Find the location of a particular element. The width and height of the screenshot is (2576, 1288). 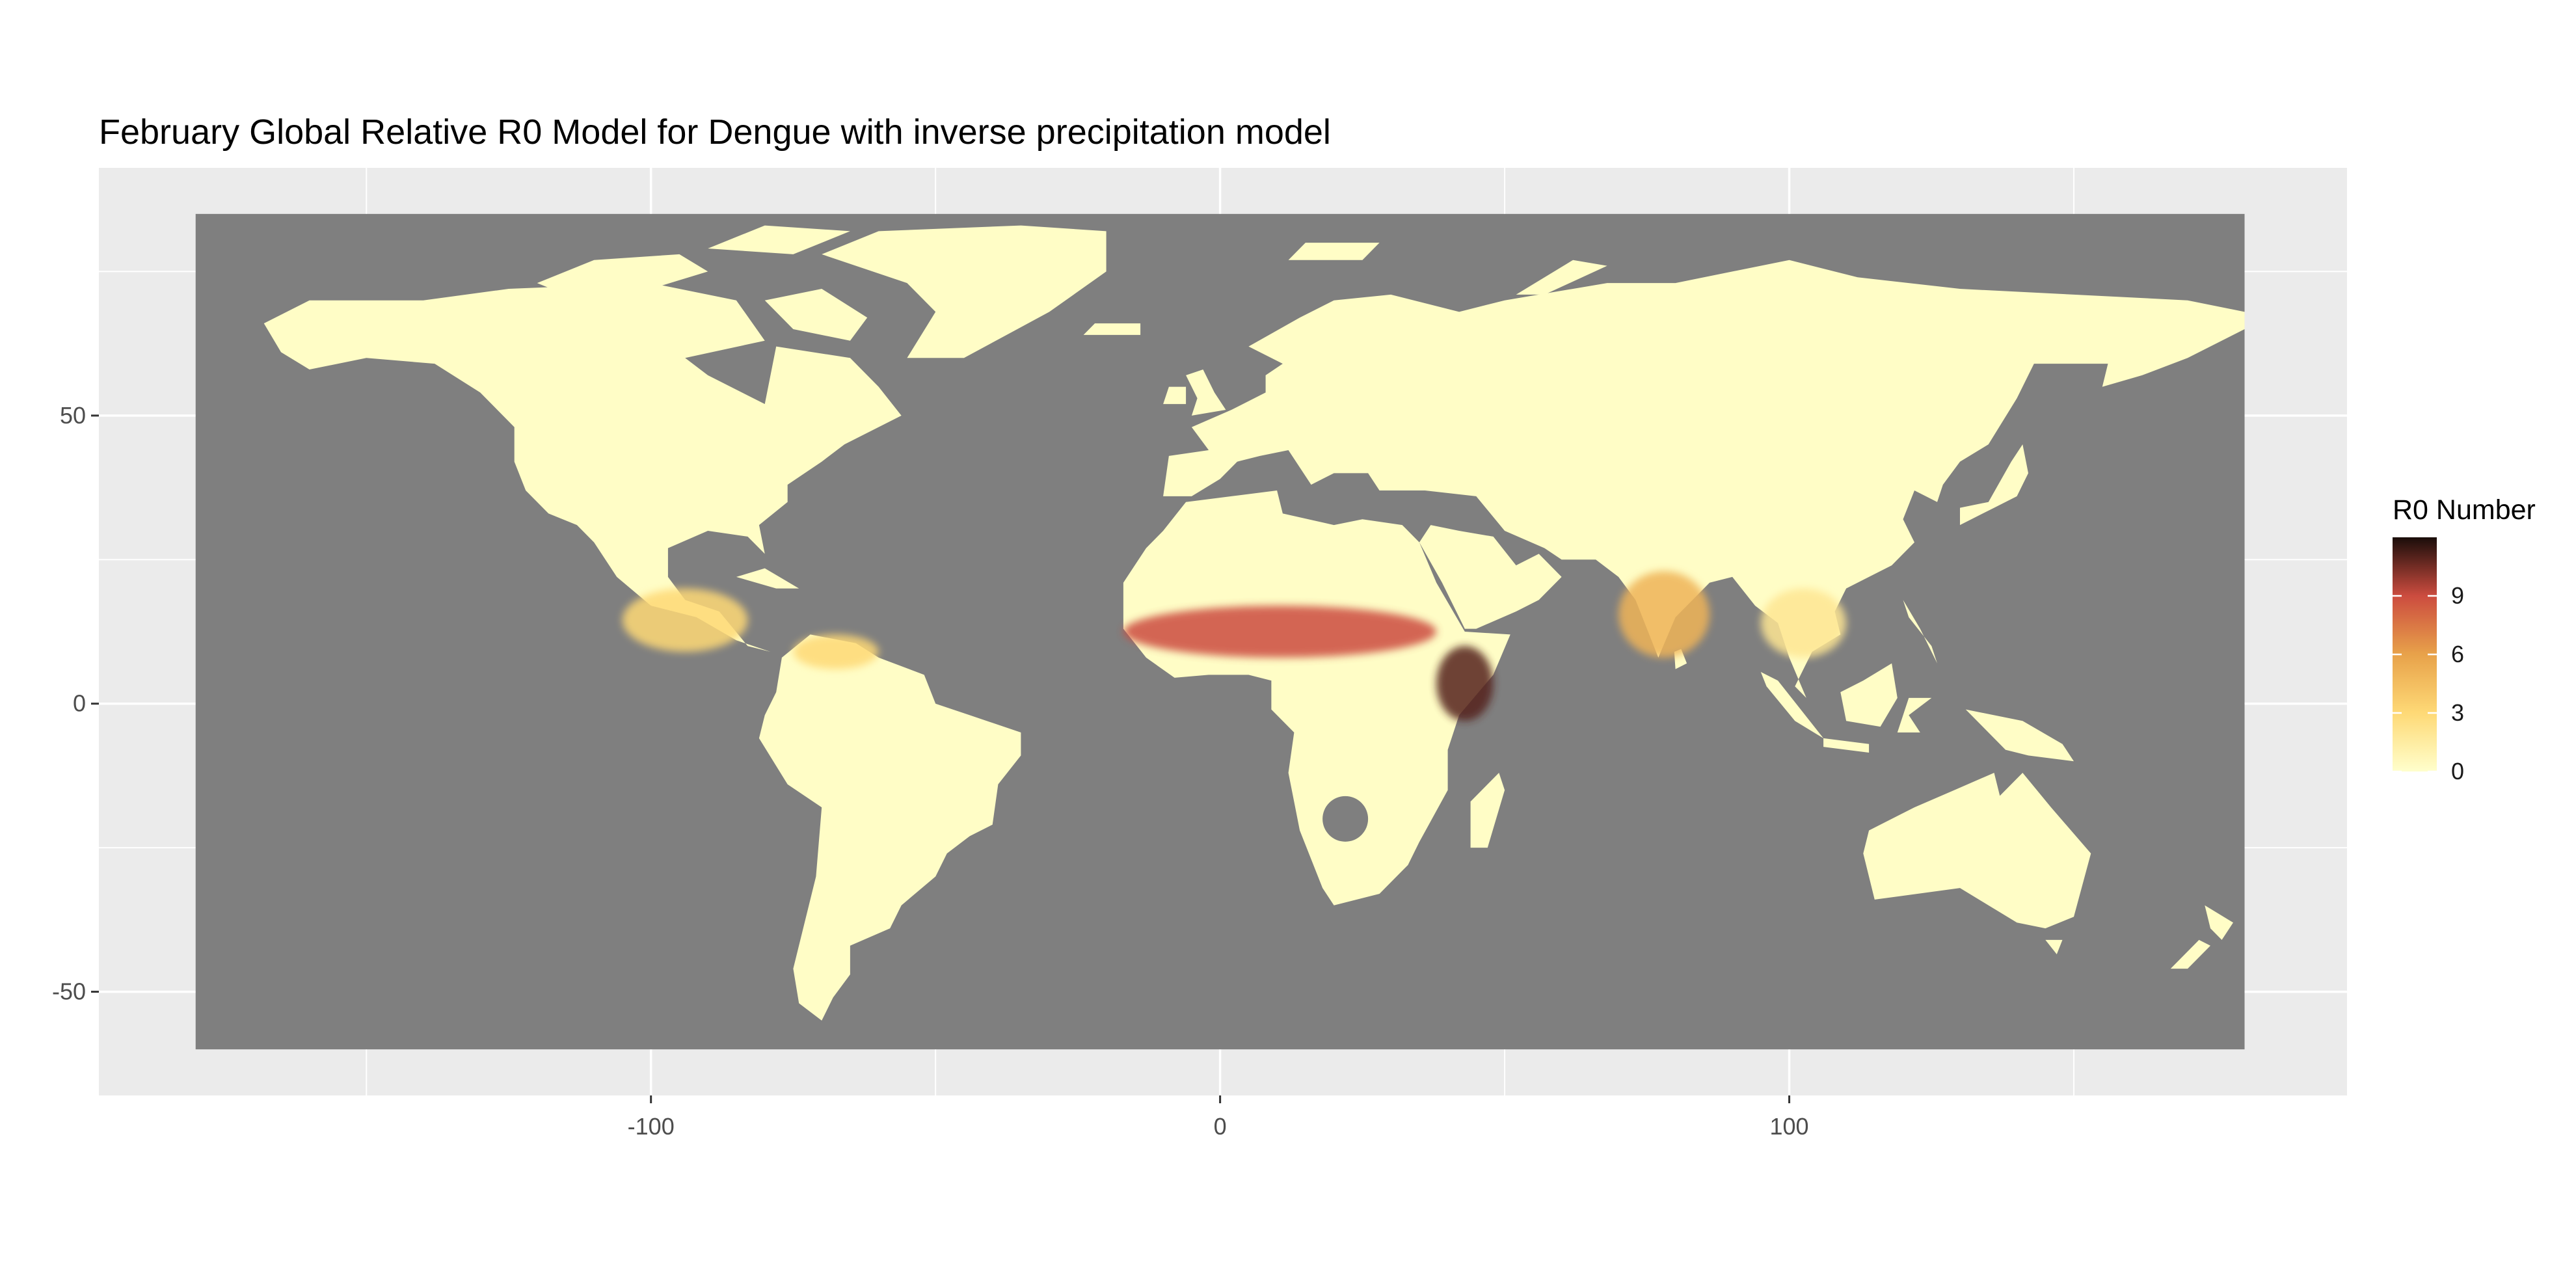

legend-tick-label: 3 is located at coordinates (2457, 712).